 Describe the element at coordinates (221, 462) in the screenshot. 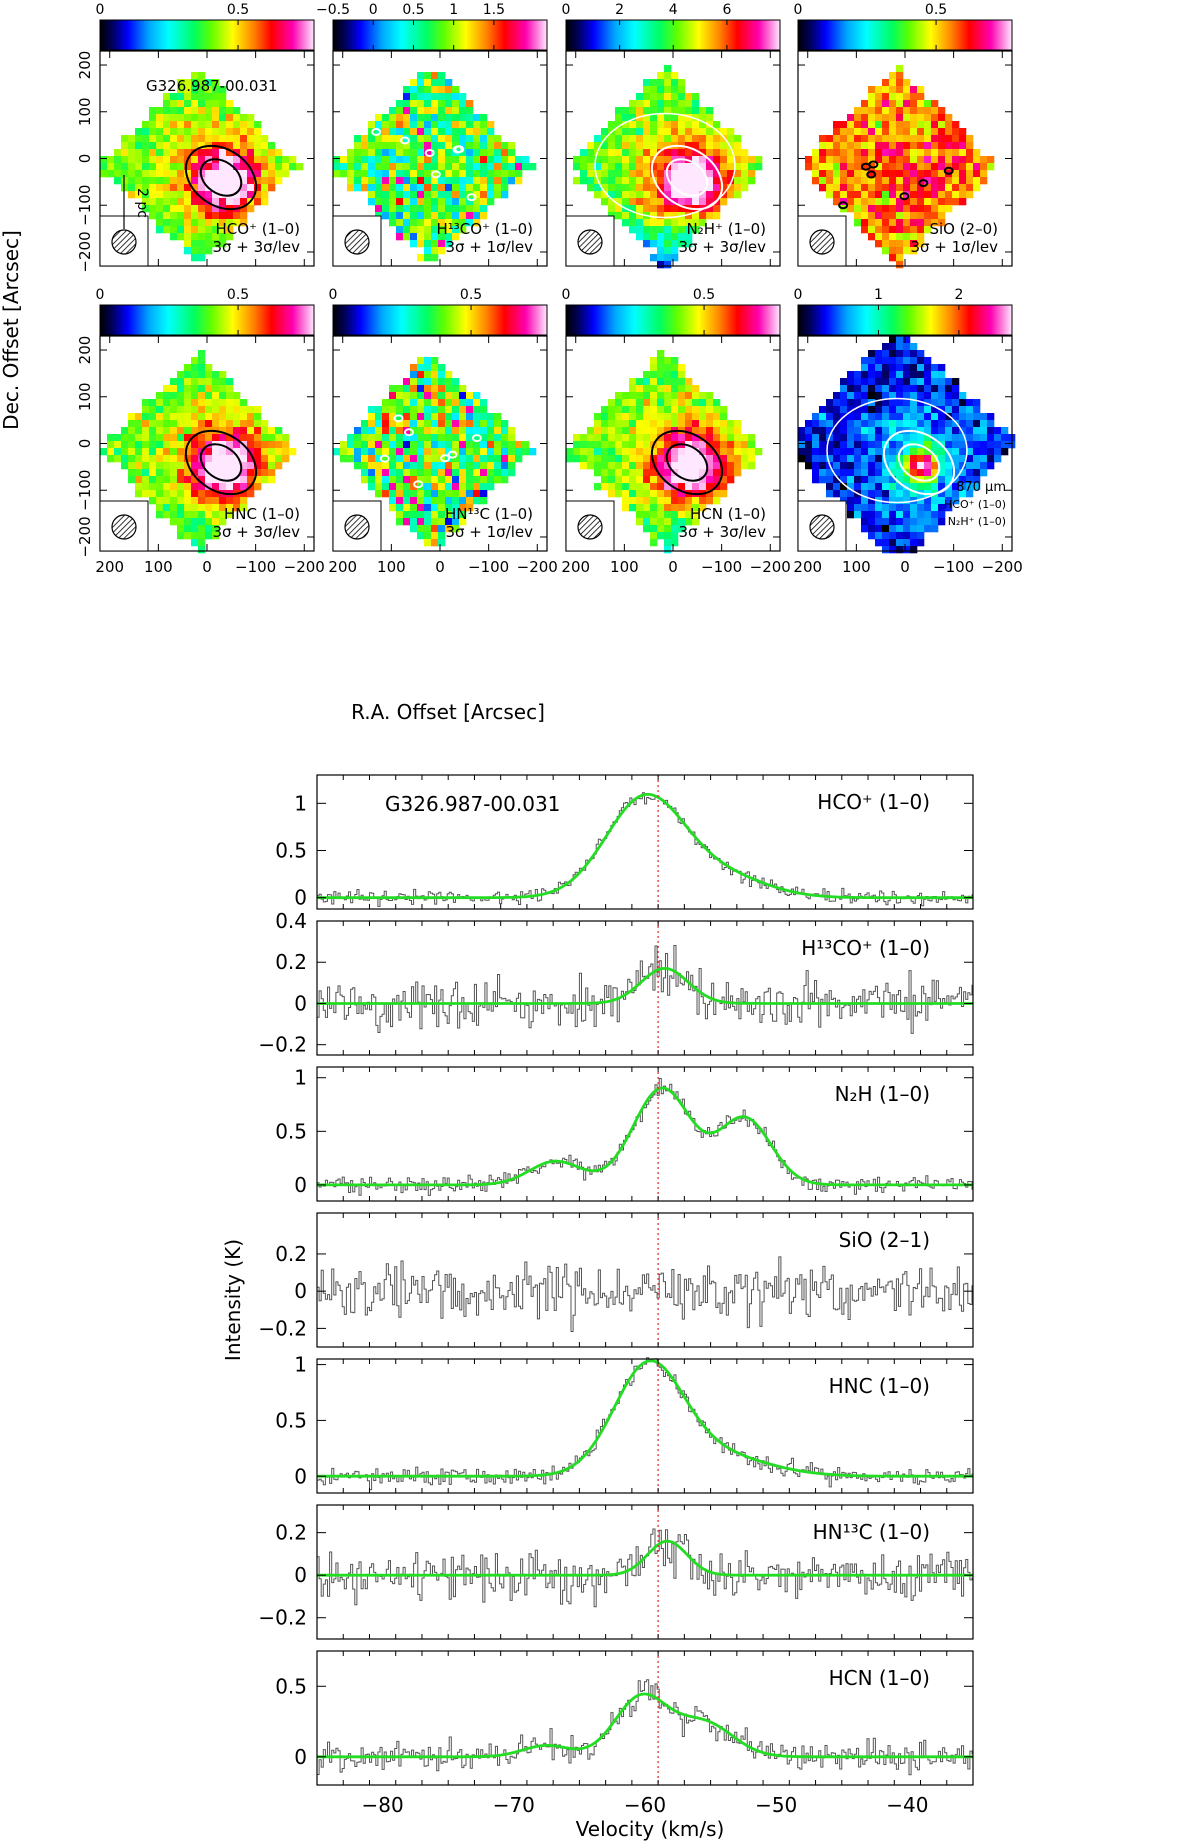

I see `map-contour` at that location.